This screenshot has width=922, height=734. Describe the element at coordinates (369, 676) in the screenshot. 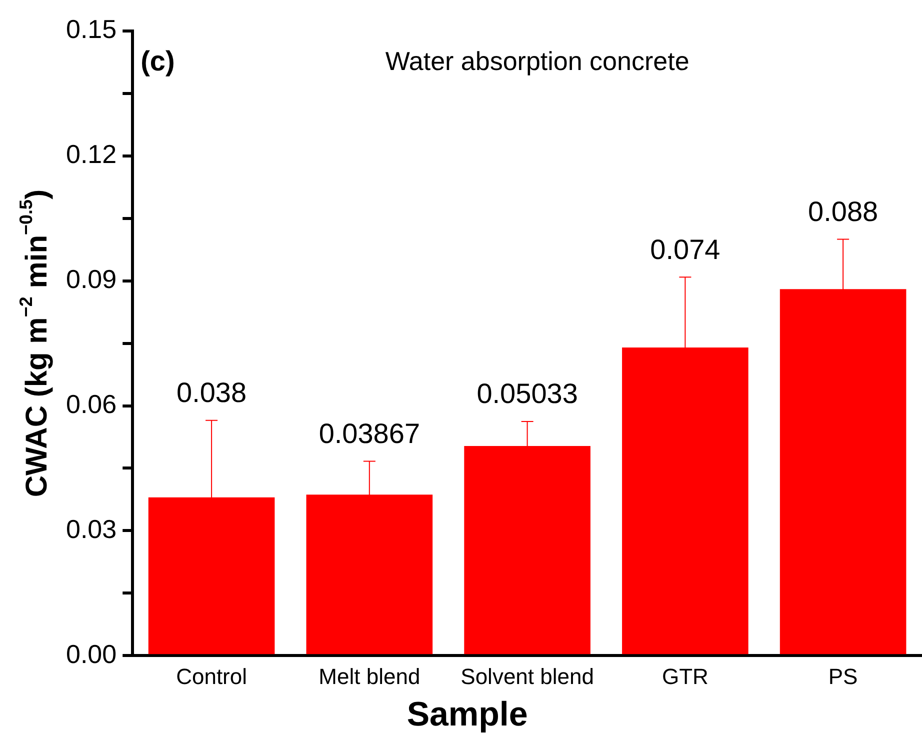

I see `x-tick-label: Melt blend` at that location.